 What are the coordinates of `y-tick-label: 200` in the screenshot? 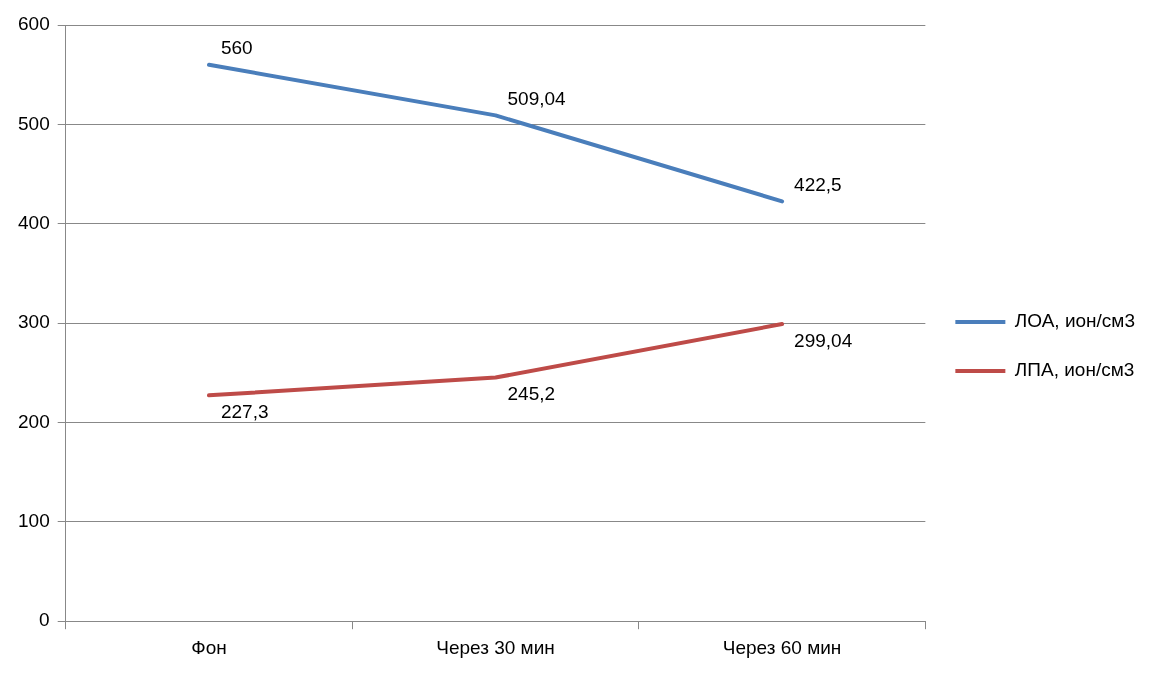 It's located at (34, 421).